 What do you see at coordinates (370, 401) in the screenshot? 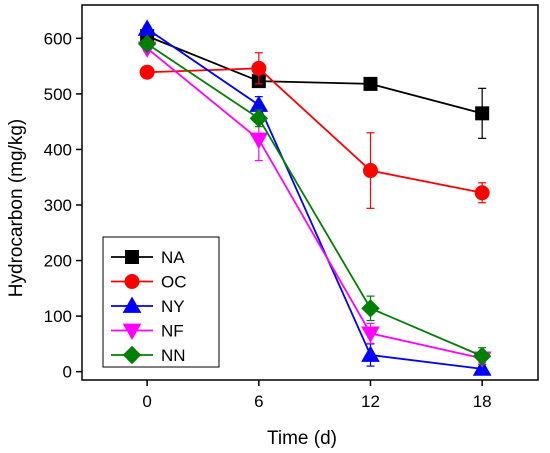
I see `x-tick-label: 12` at bounding box center [370, 401].